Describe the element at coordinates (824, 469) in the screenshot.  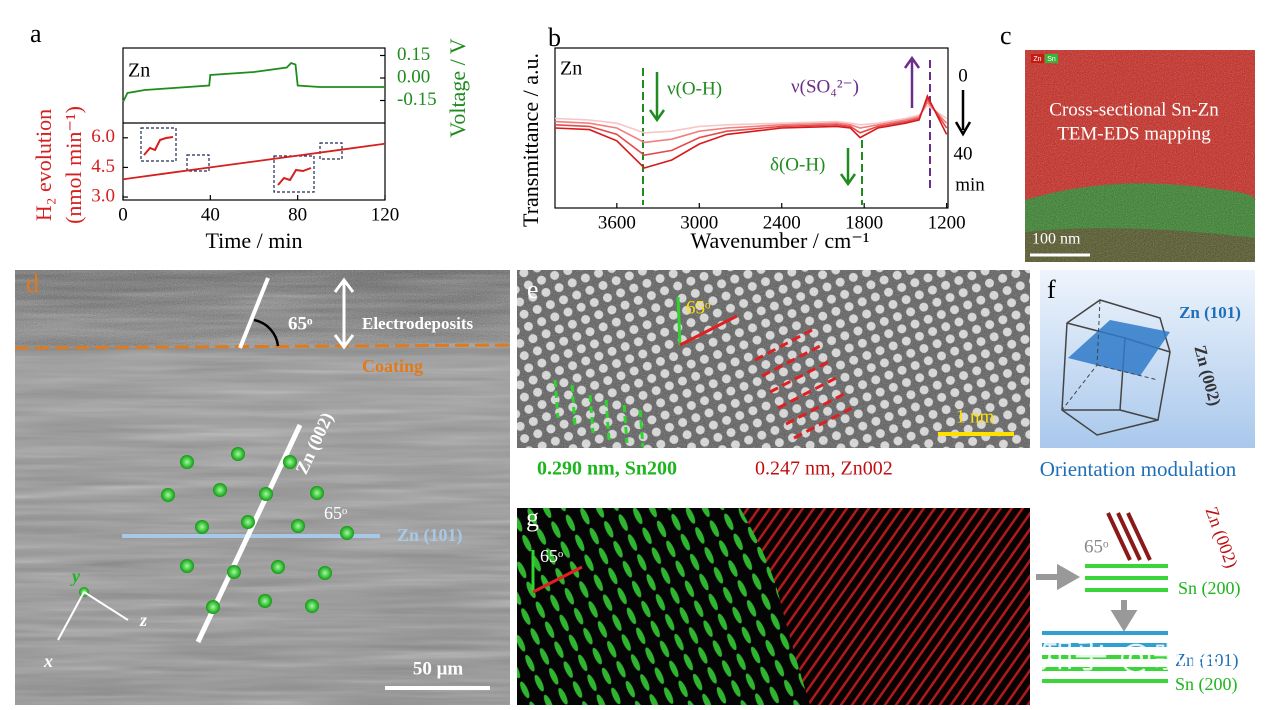
I see `spacing-label: 0.247 nm, Zn002` at that location.